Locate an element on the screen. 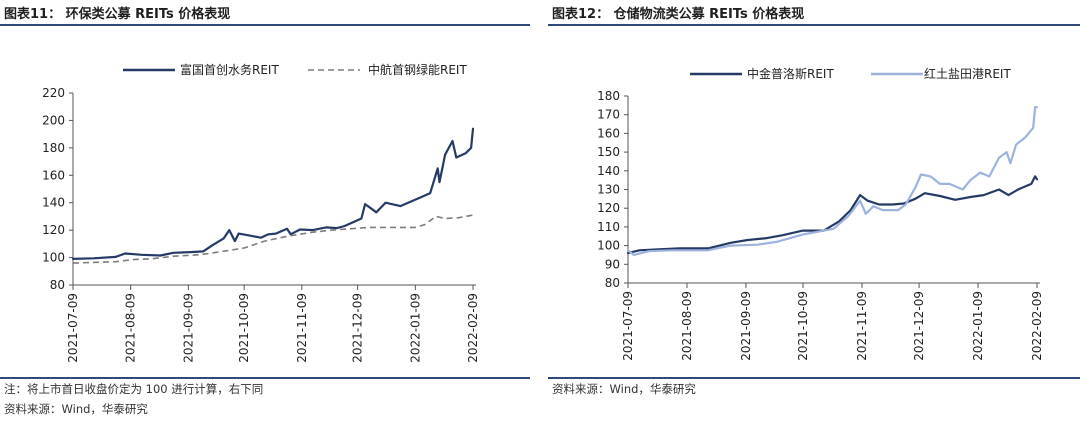 The image size is (1080, 437). y-tick-label: 200 is located at coordinates (53, 120).